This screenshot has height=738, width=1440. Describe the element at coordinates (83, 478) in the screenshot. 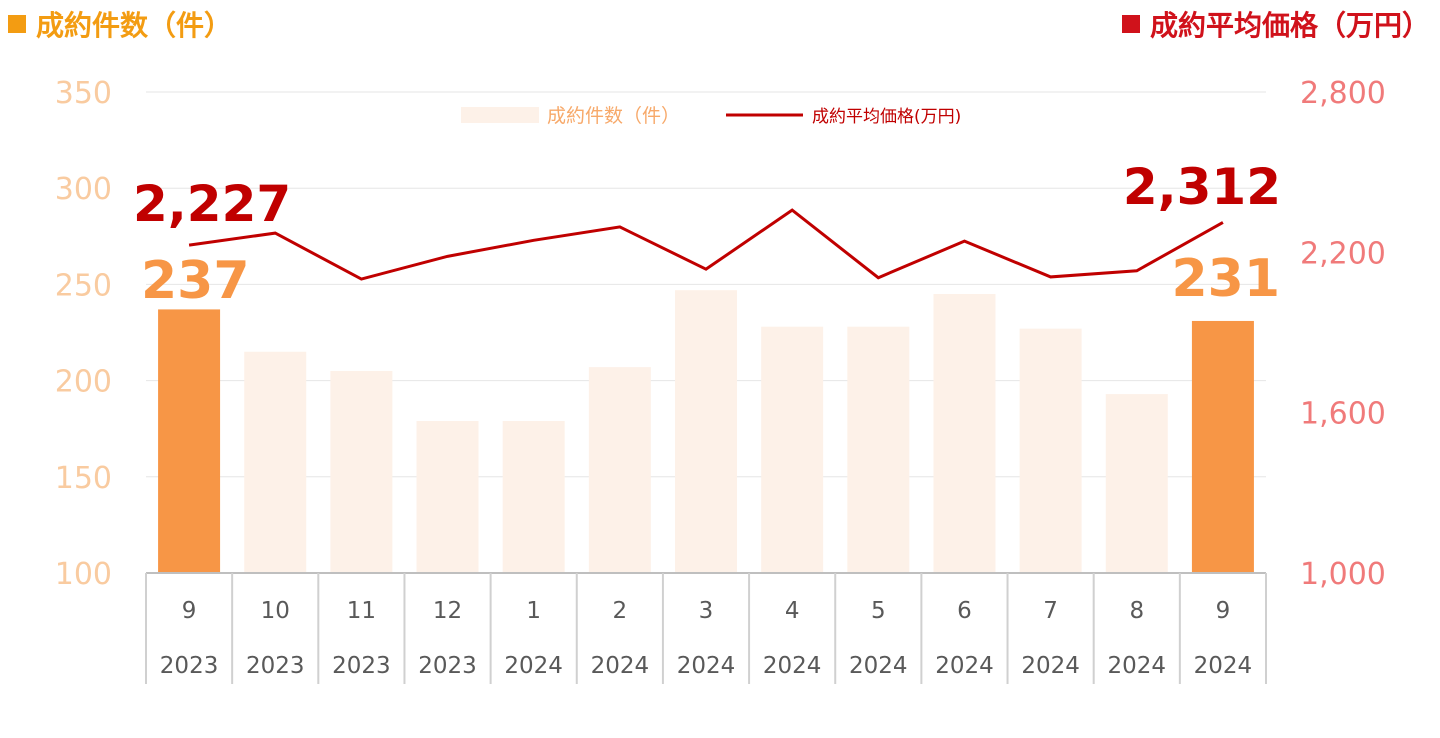

I see `left-tick-label: 150` at that location.